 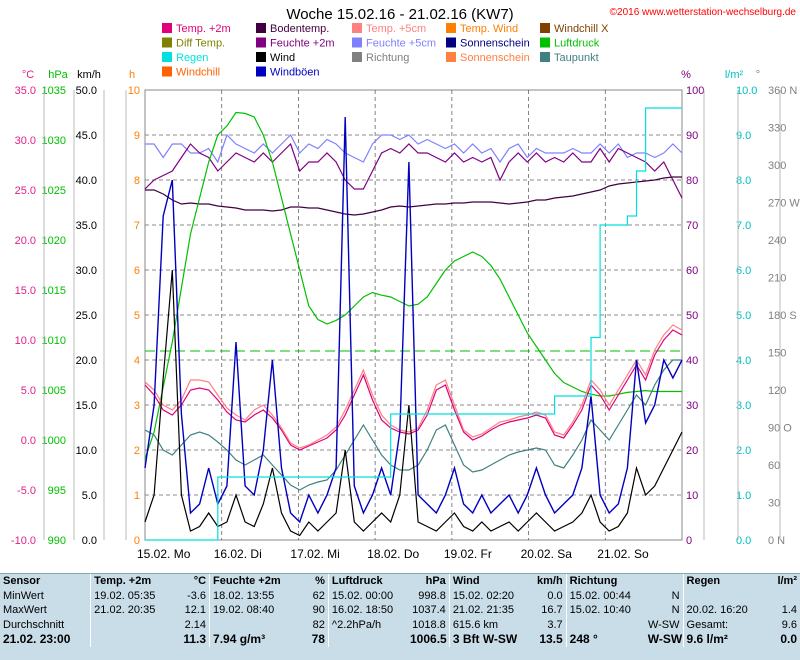 I want to click on stats-cell: 62, so click(x=318, y=595).